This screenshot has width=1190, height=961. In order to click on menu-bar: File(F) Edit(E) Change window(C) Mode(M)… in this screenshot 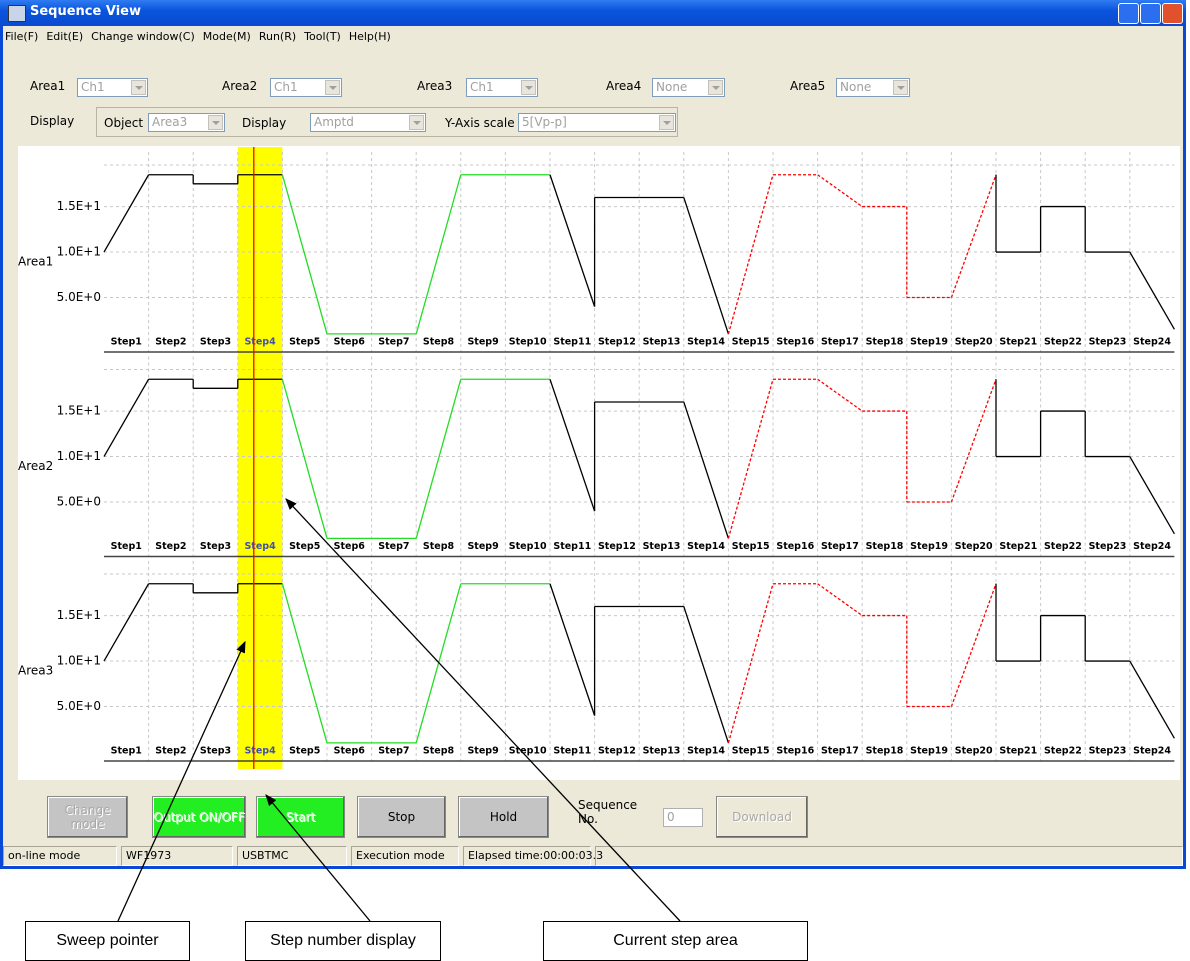, I will do `click(200, 36)`.